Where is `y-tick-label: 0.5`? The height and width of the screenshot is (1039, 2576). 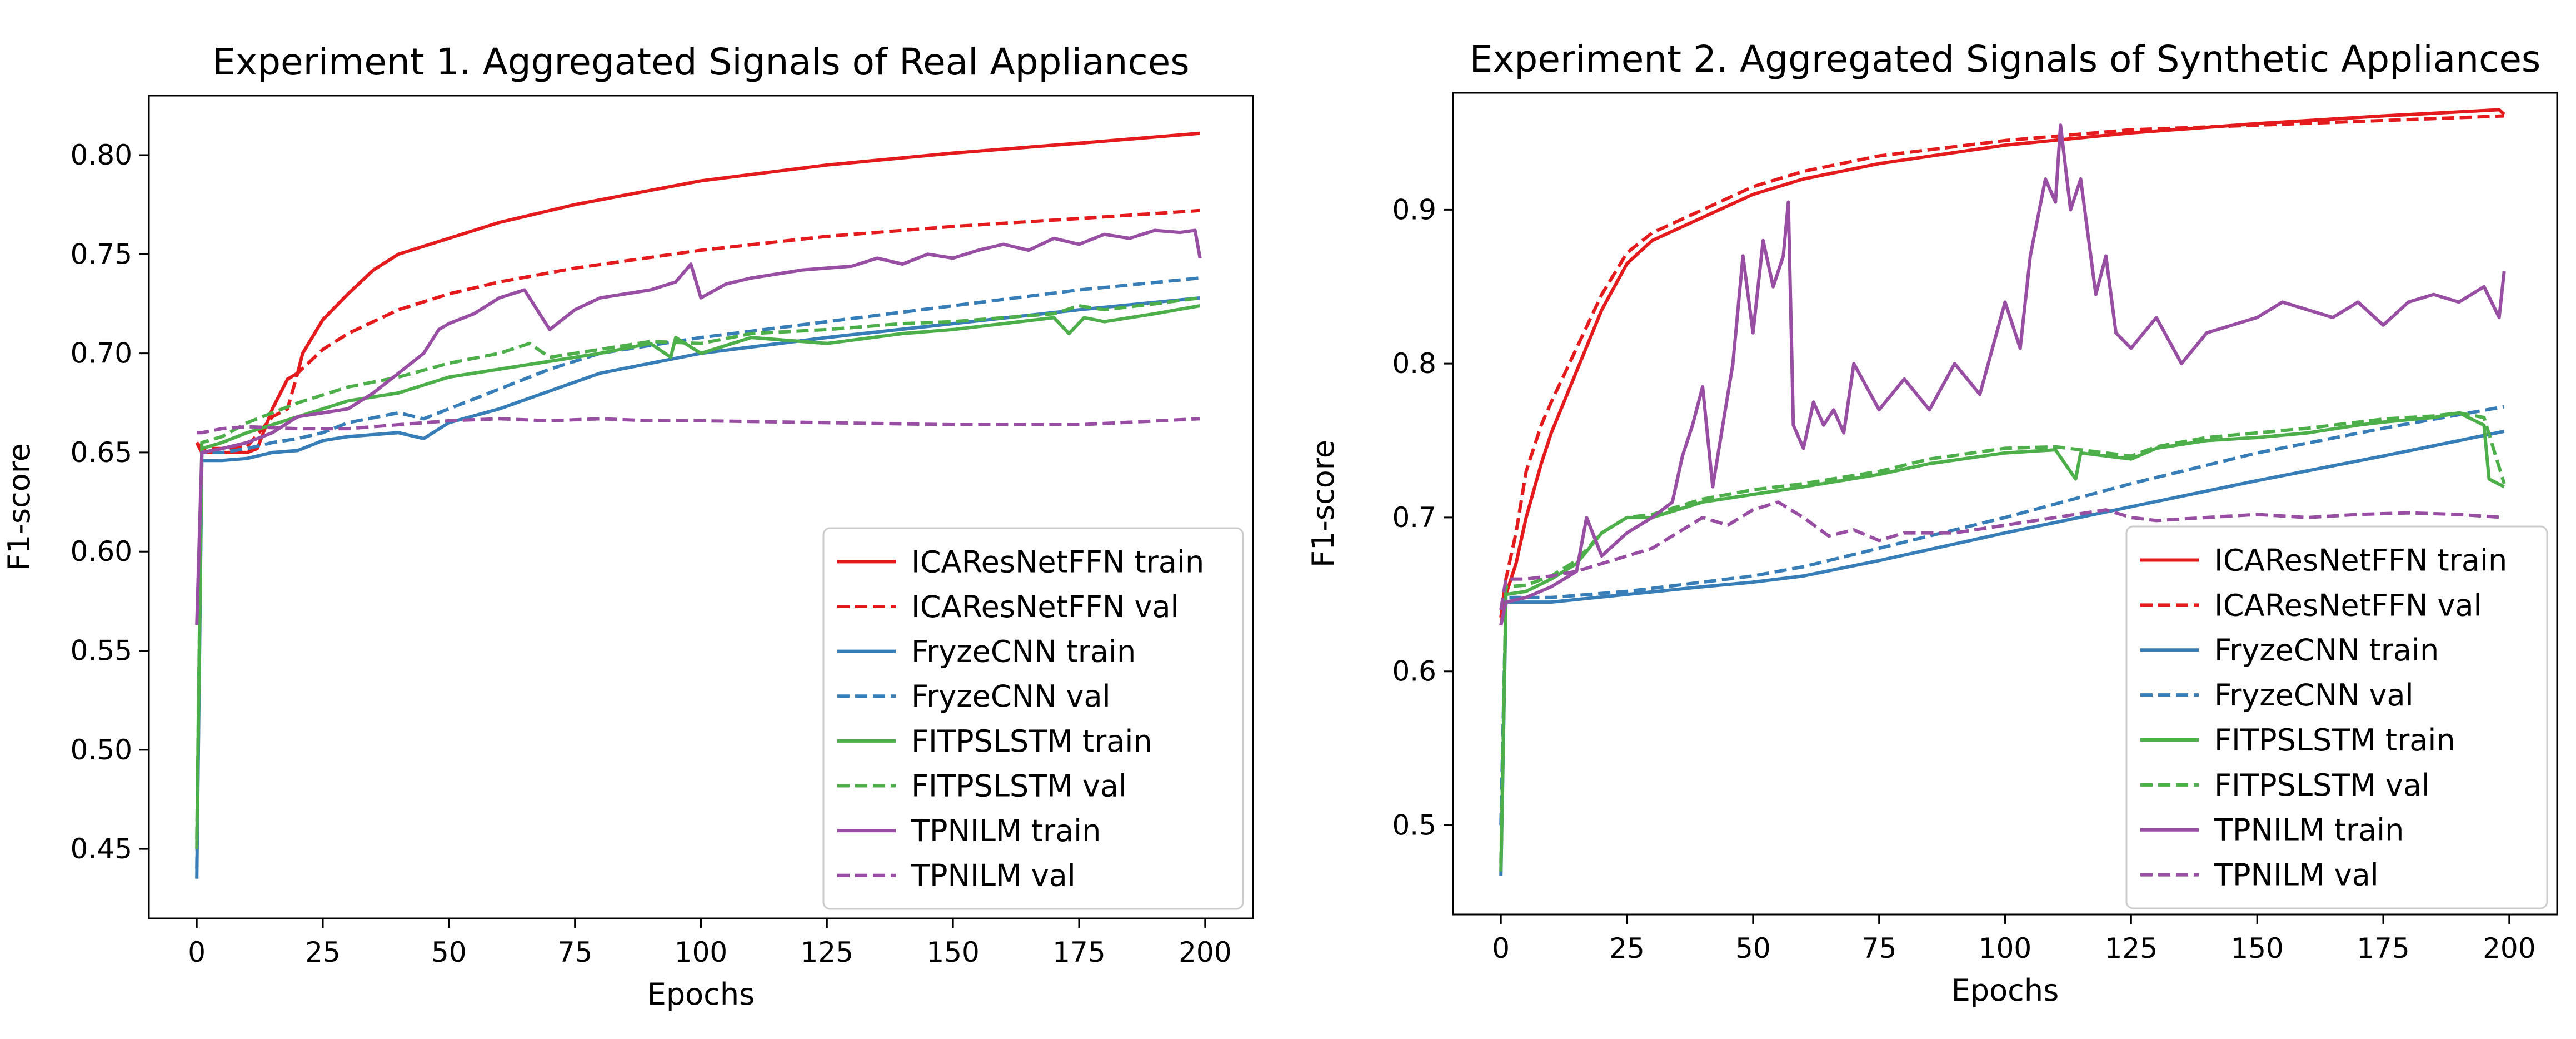
y-tick-label: 0.5 is located at coordinates (1414, 825).